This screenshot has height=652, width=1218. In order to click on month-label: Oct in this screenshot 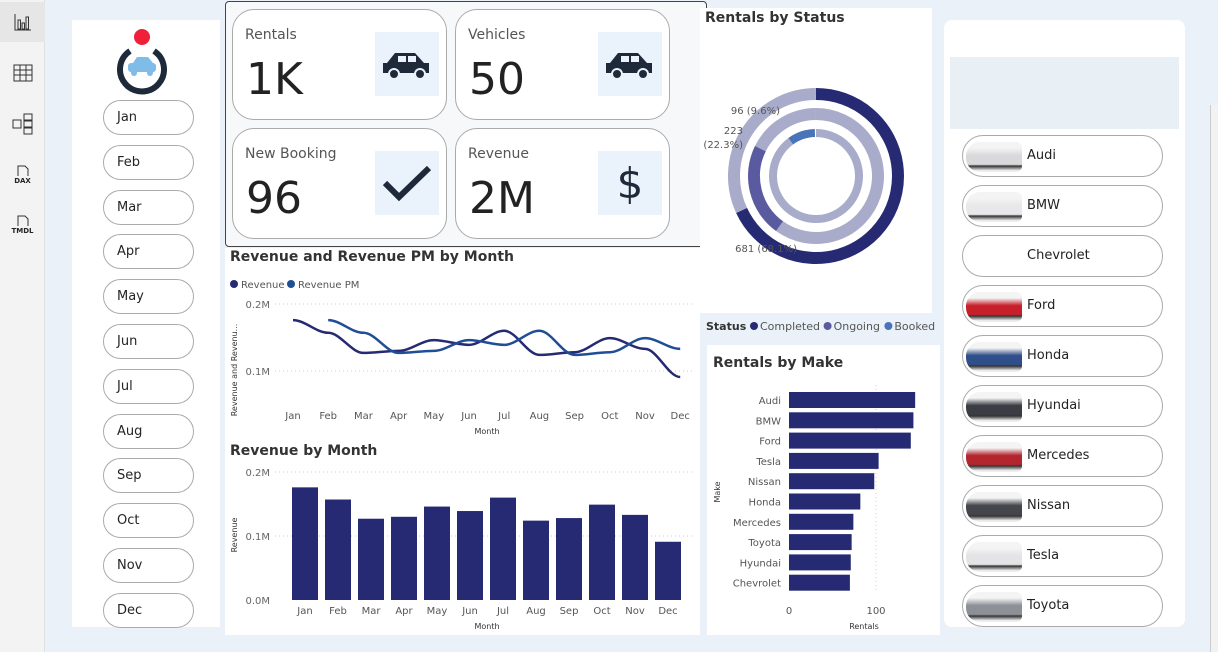, I will do `click(128, 521)`.